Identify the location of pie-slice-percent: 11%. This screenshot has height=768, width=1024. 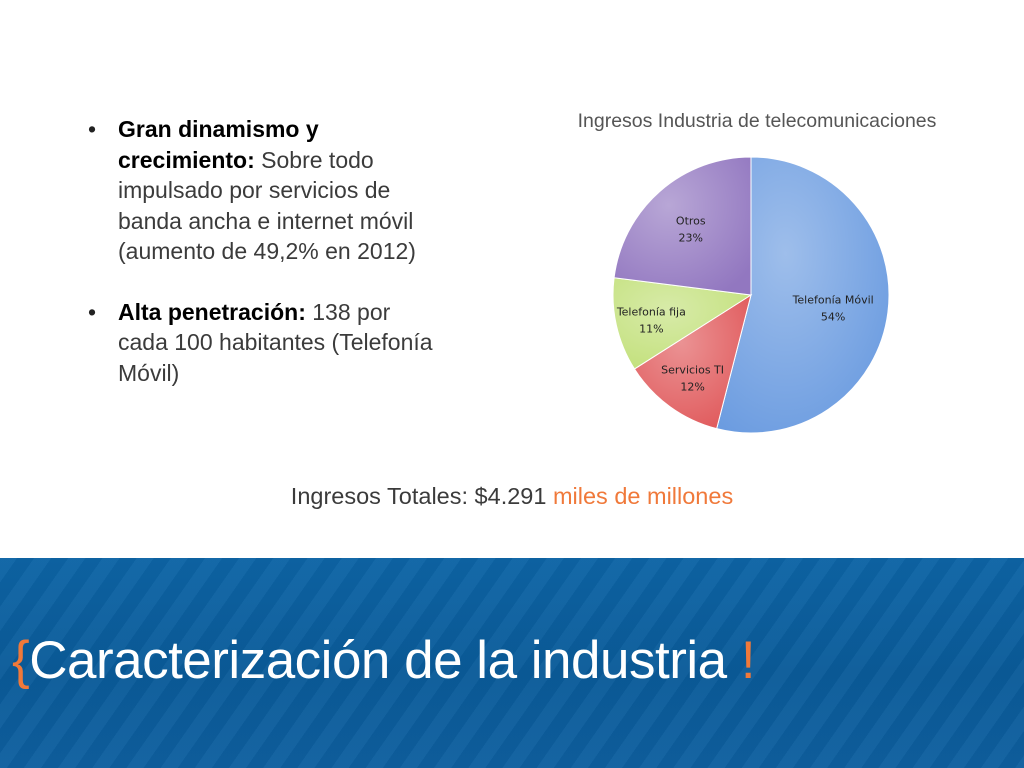
(651, 328).